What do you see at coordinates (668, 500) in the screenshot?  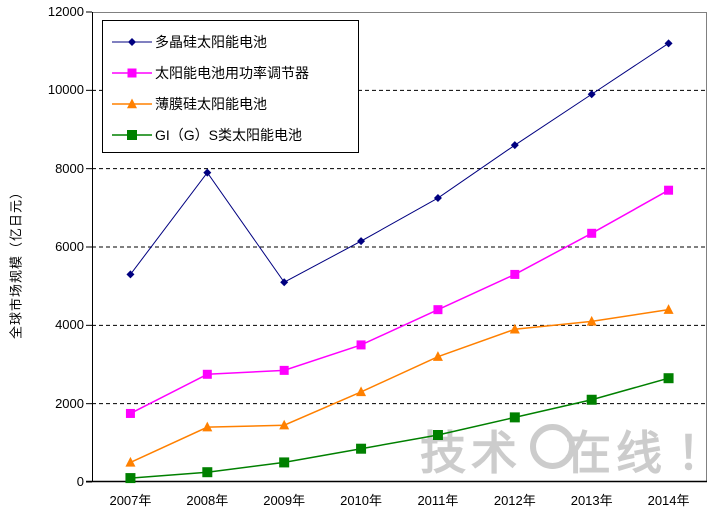 I see `x-tick-label: 2014年` at bounding box center [668, 500].